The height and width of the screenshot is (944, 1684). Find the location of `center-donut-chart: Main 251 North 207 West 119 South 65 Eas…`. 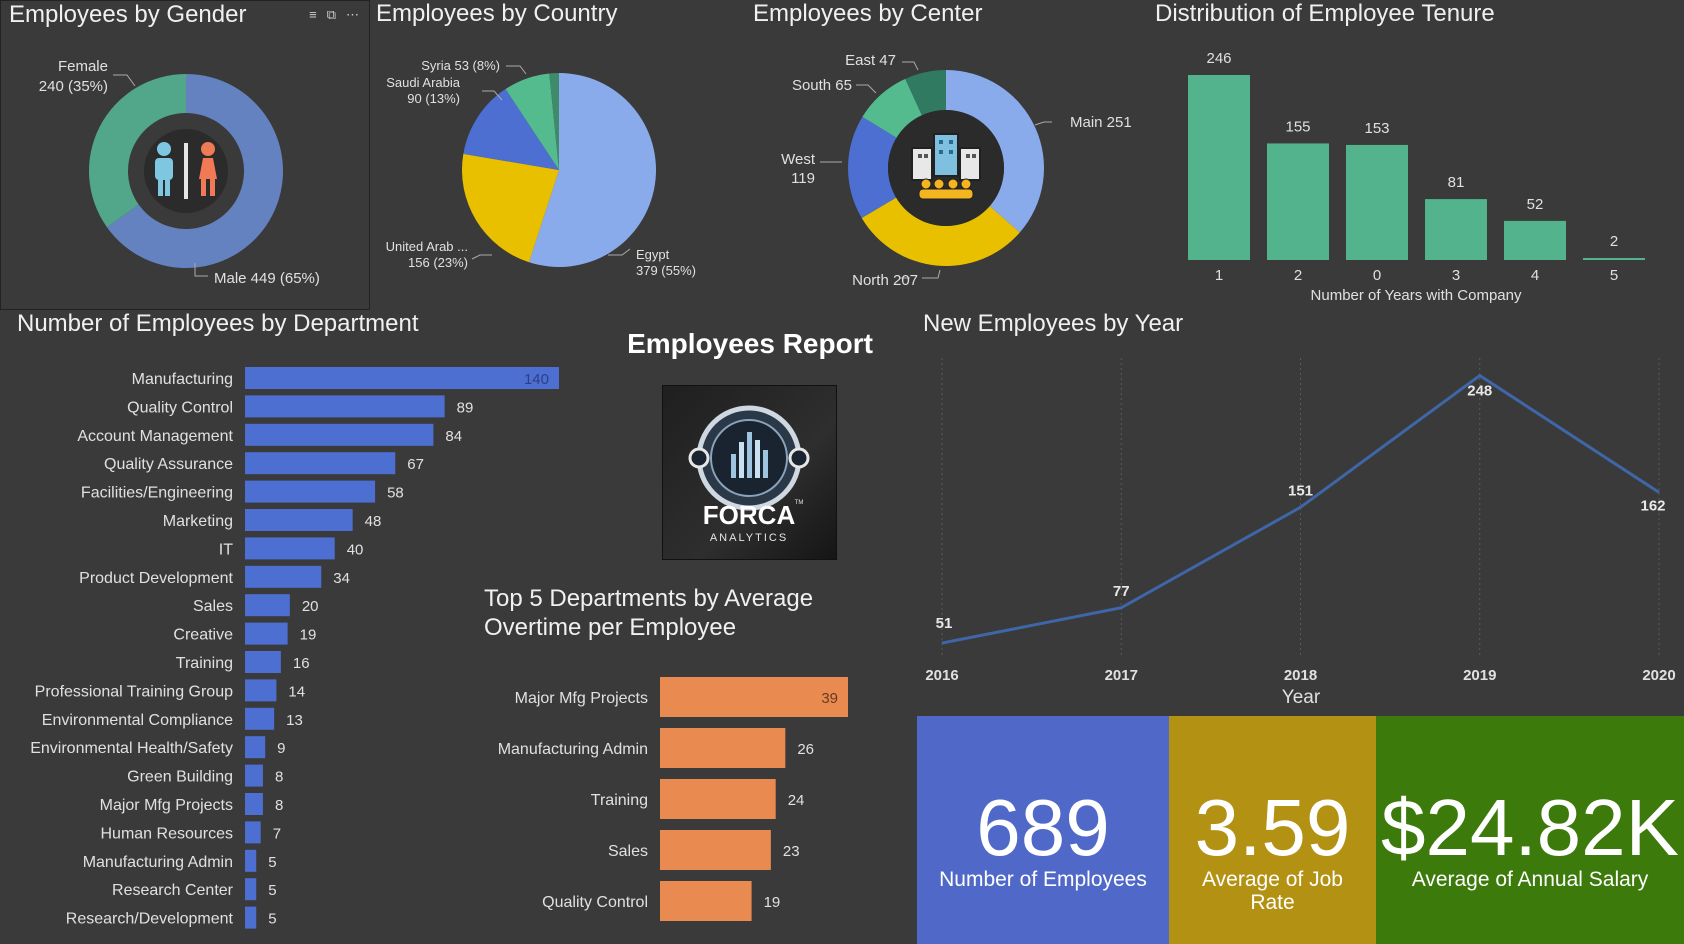

center-donut-chart: Main 251 North 207 West 119 South 65 Eas… is located at coordinates (940, 165).